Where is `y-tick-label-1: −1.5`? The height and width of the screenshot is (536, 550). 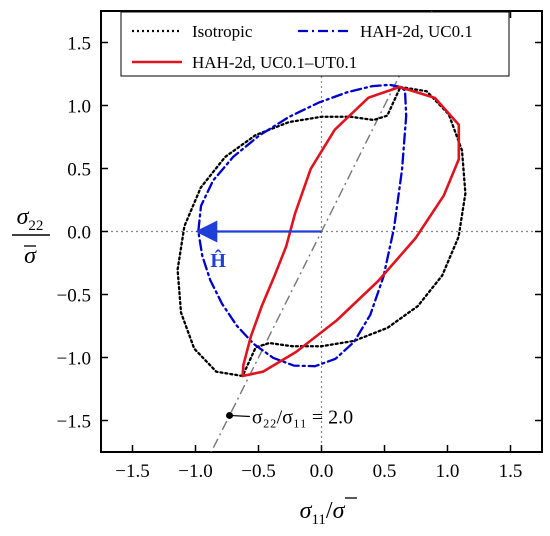 y-tick-label-1: −1.5 is located at coordinates (74, 422).